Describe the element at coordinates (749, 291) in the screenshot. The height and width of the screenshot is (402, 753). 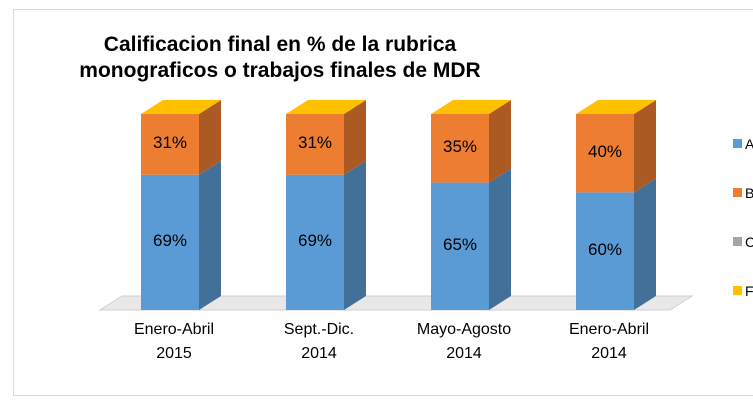
I see `legend-label: F` at that location.